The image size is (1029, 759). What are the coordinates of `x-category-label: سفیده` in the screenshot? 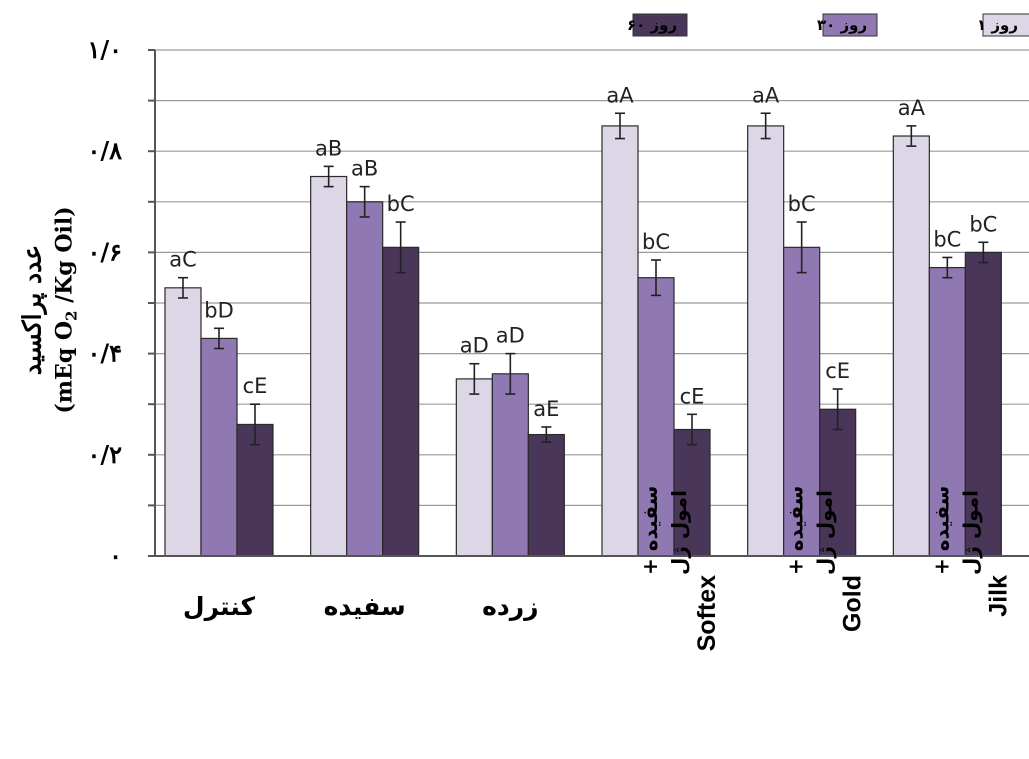 It's located at (365, 606).